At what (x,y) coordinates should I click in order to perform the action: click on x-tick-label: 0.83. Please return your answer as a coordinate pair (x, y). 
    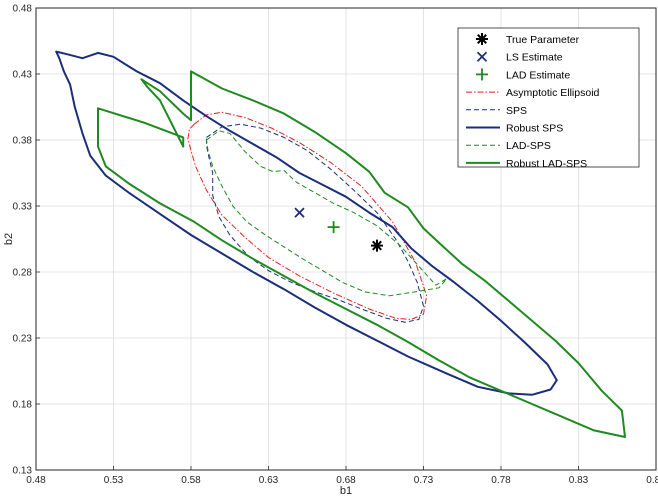
    Looking at the image, I should click on (579, 480).